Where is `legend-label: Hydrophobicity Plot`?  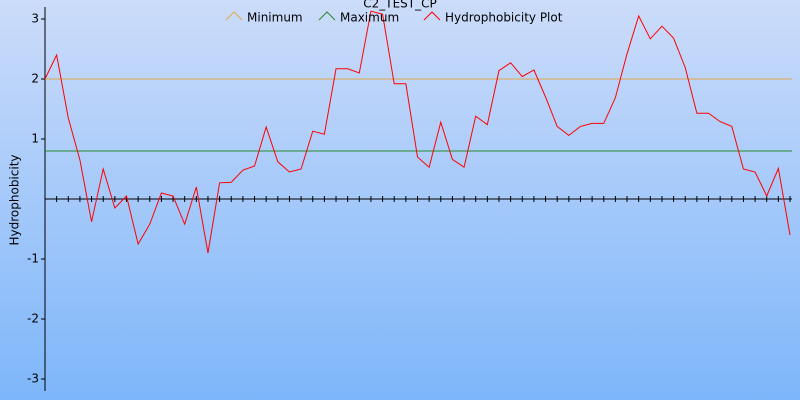
legend-label: Hydrophobicity Plot is located at coordinates (504, 18).